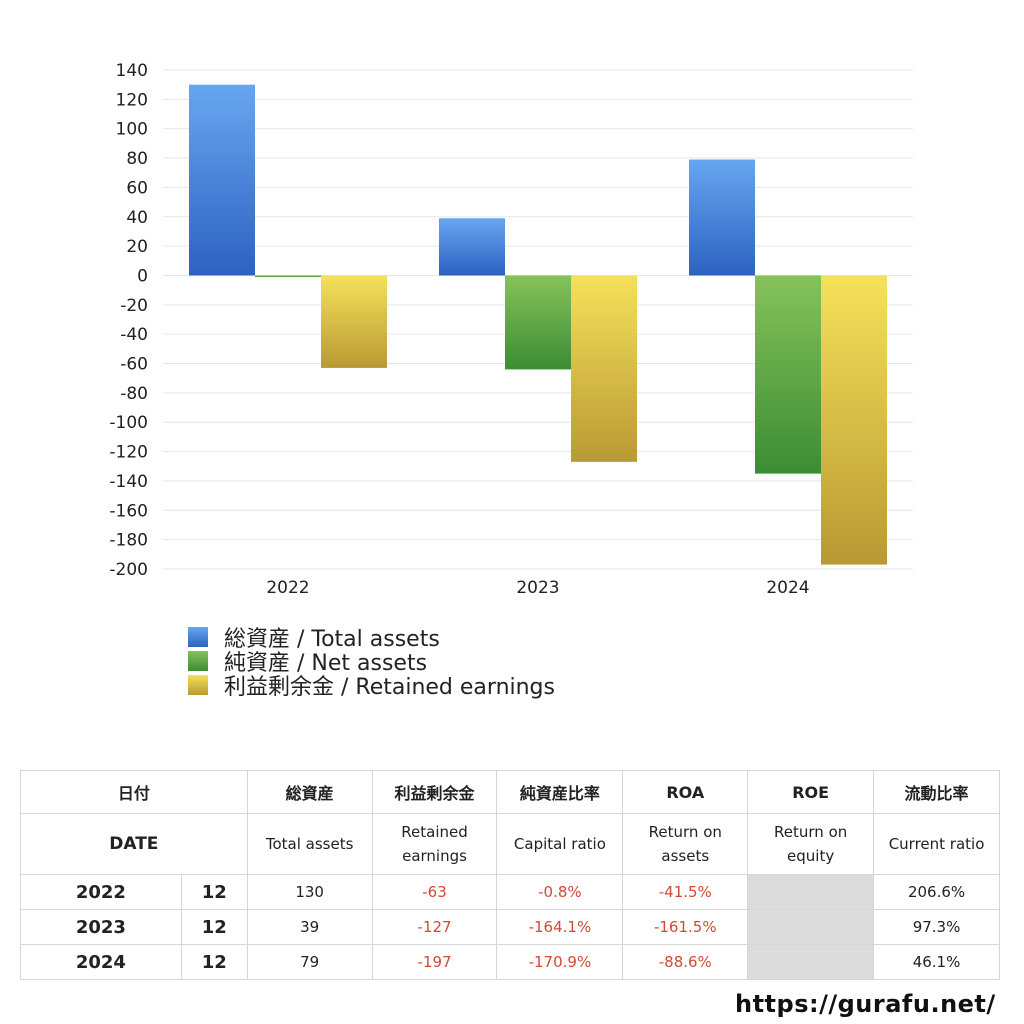 This screenshot has width=1024, height=1024. What do you see at coordinates (101, 892) in the screenshot?
I see `row-year: 2022` at bounding box center [101, 892].